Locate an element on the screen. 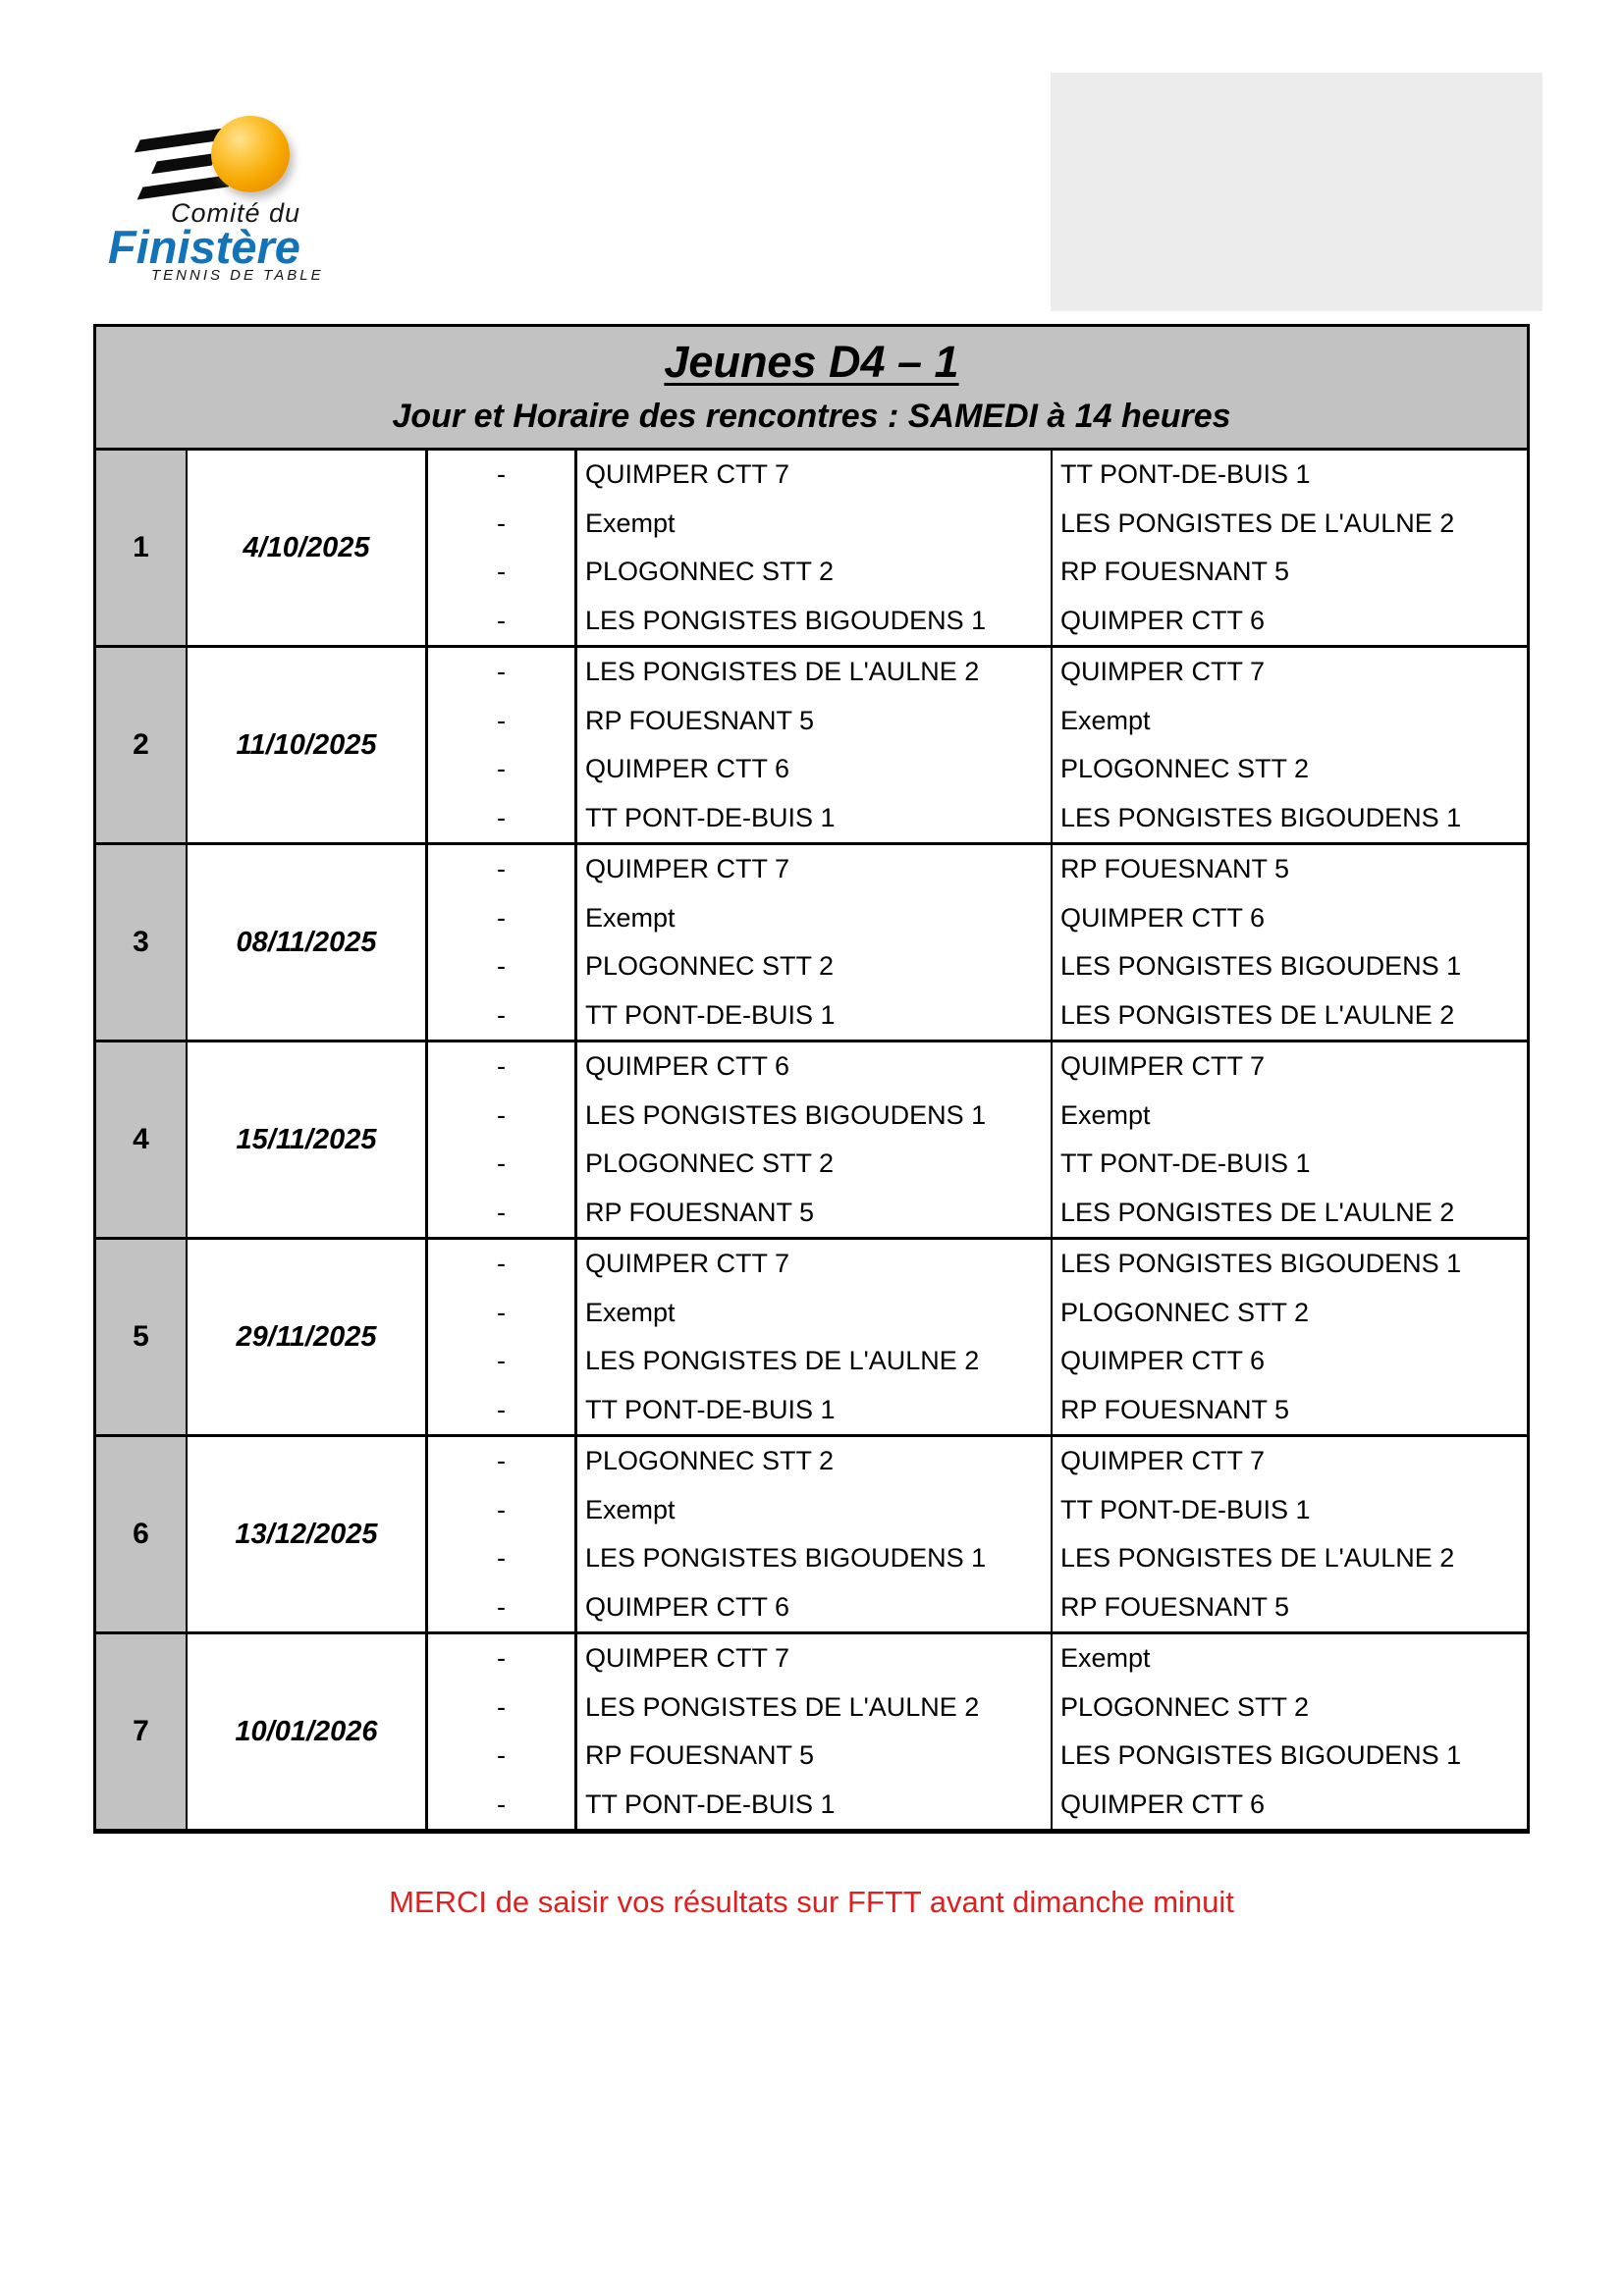  committee-logo: Comité du Finistère TENNIS DE TABLE is located at coordinates (236, 182).